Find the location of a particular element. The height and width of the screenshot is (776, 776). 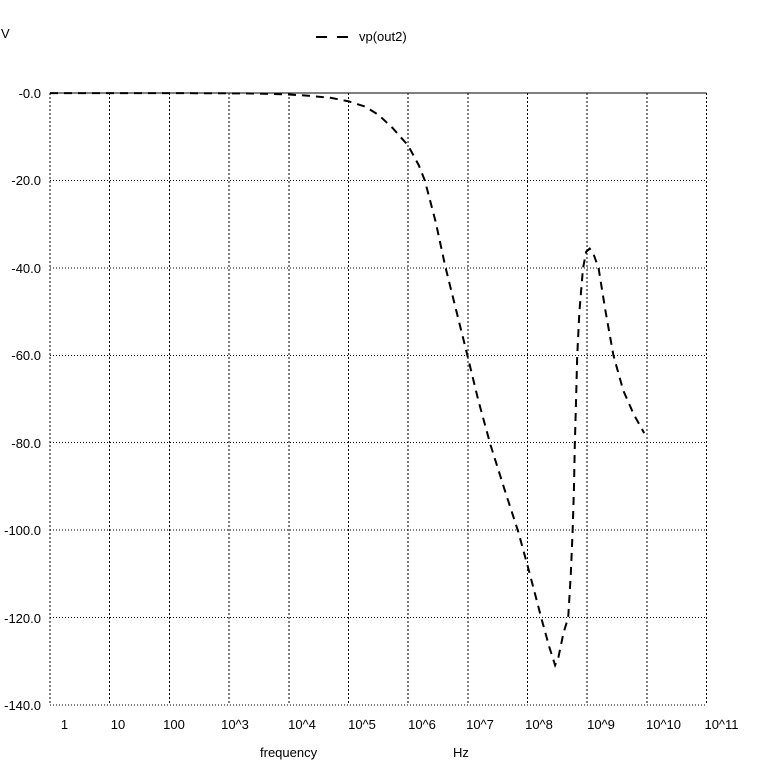

y-tick-label: -40.0 is located at coordinates (26, 268).